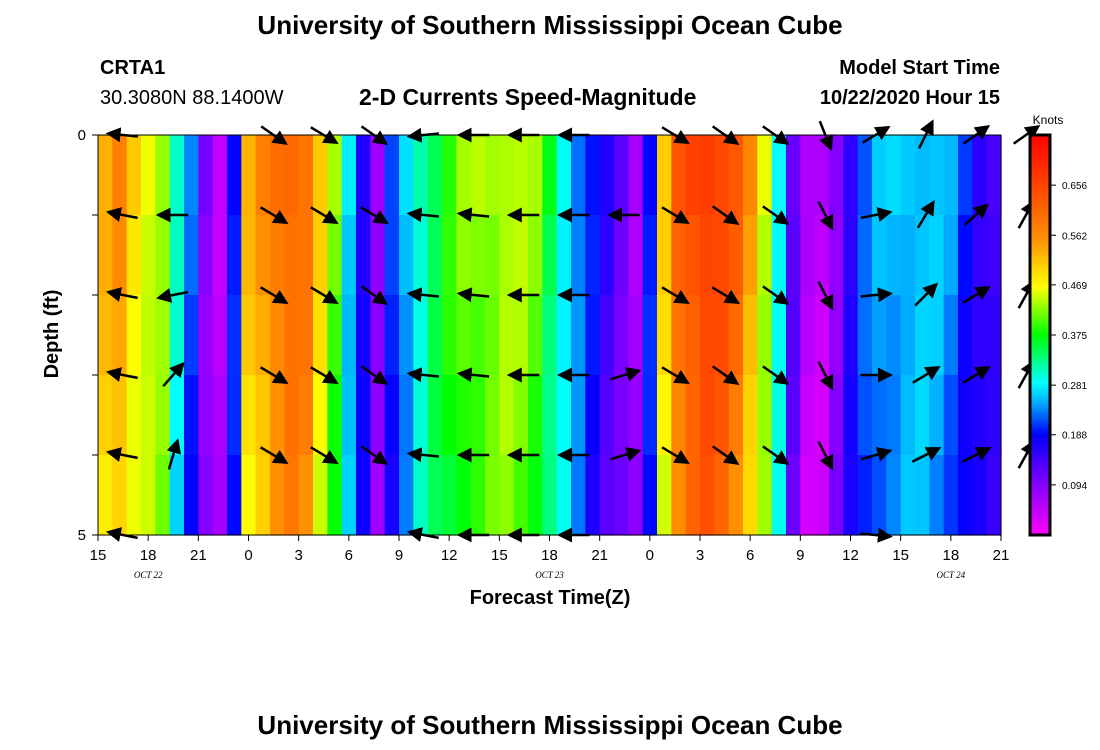 The image size is (1100, 750). I want to click on y-axis: 05, so click(88, 335).